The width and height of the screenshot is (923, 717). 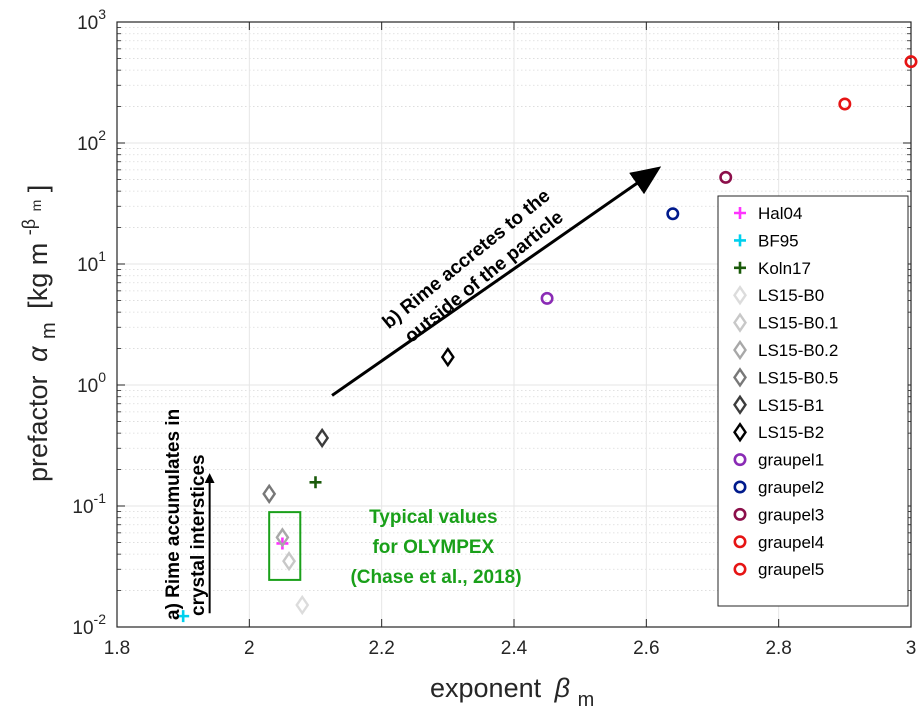 I want to click on y-tick-label: 10², so click(x=91, y=141).